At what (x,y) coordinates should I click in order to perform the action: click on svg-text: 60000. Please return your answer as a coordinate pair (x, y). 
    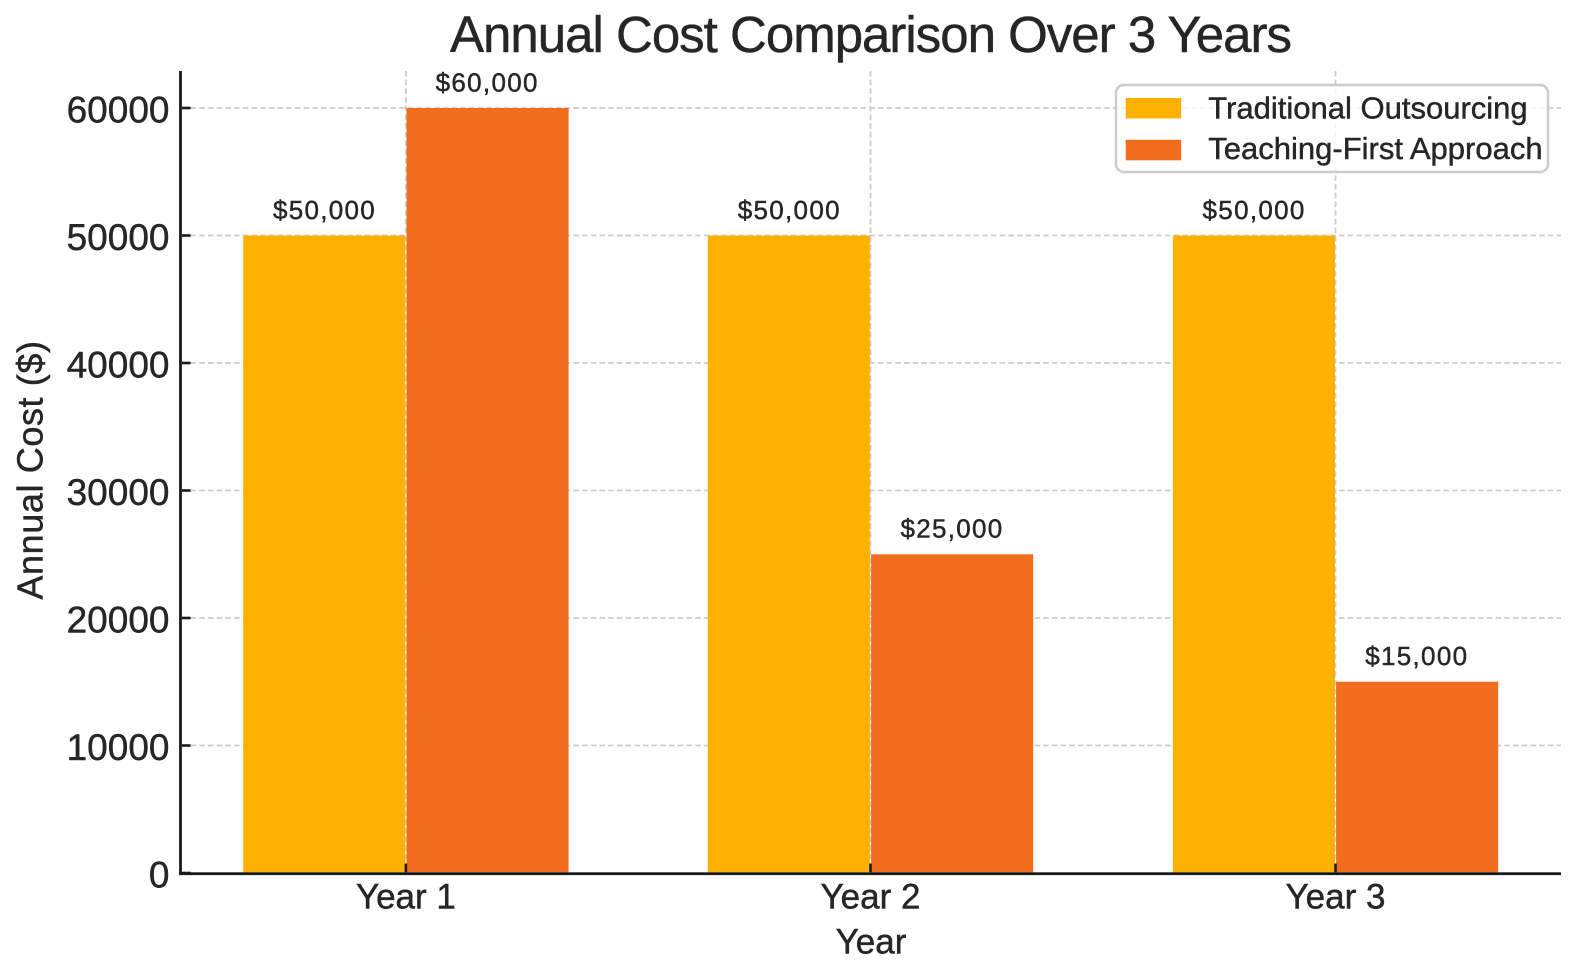
    Looking at the image, I should click on (118, 110).